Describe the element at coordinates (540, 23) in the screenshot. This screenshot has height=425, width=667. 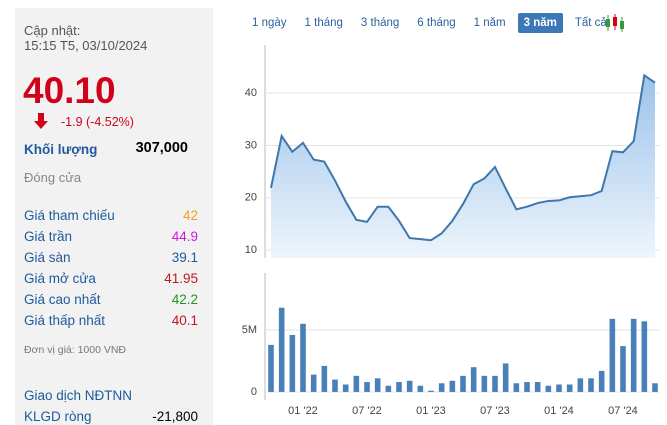
I see `range-tab: 3 năm` at that location.